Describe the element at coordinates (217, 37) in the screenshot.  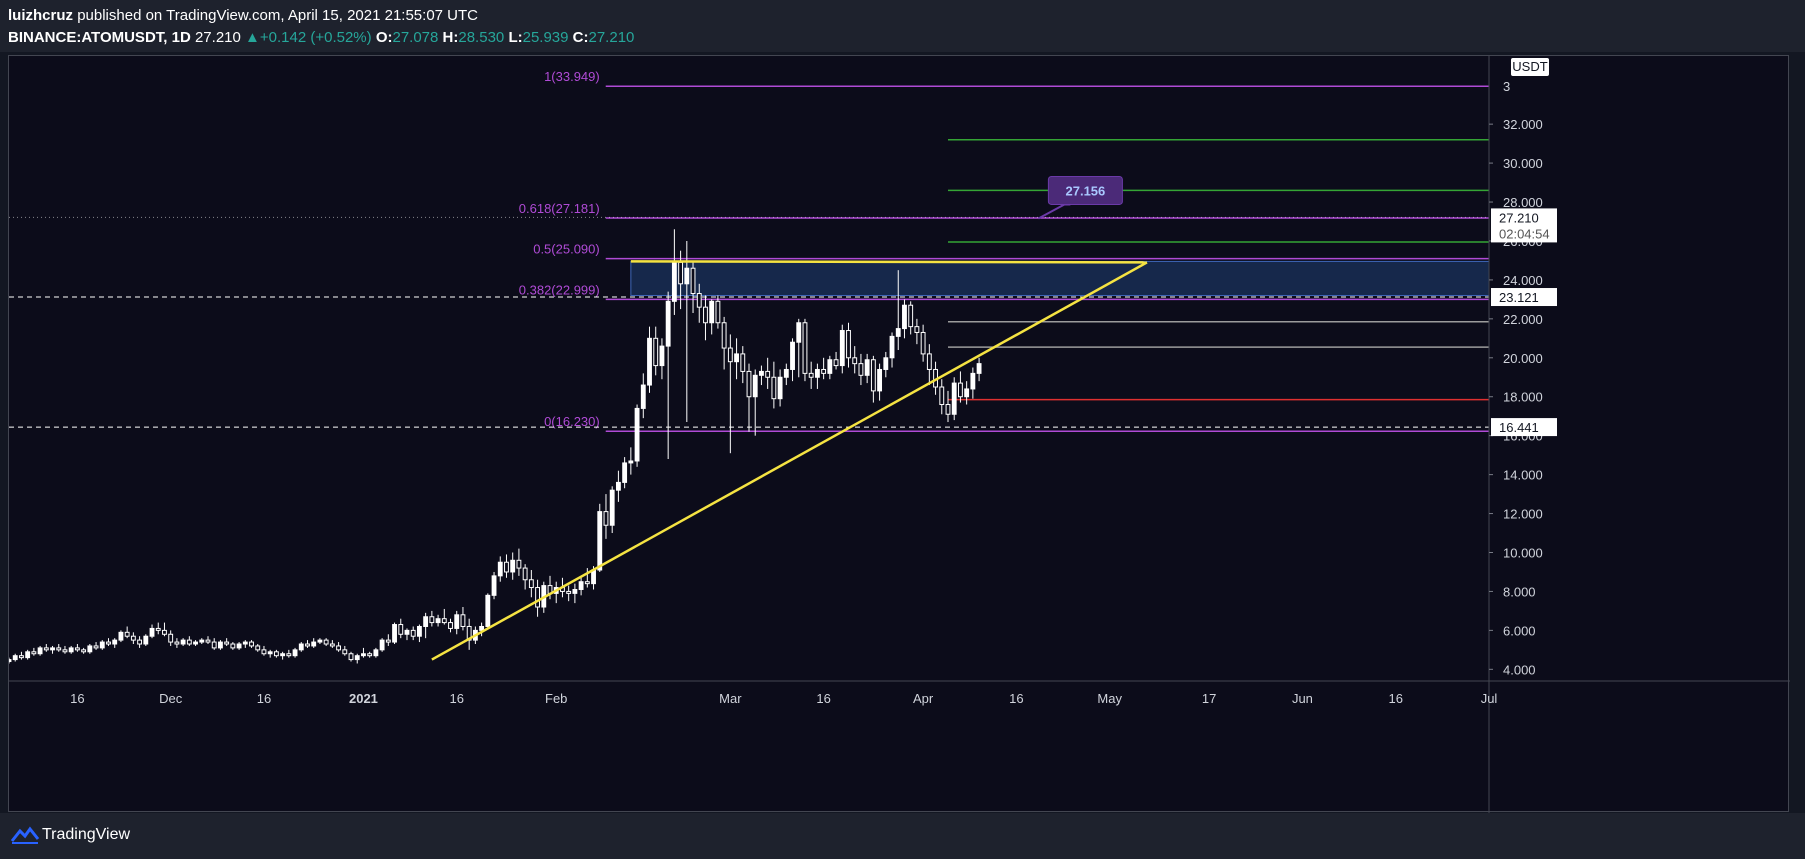
I see `last-price: 27.210` at that location.